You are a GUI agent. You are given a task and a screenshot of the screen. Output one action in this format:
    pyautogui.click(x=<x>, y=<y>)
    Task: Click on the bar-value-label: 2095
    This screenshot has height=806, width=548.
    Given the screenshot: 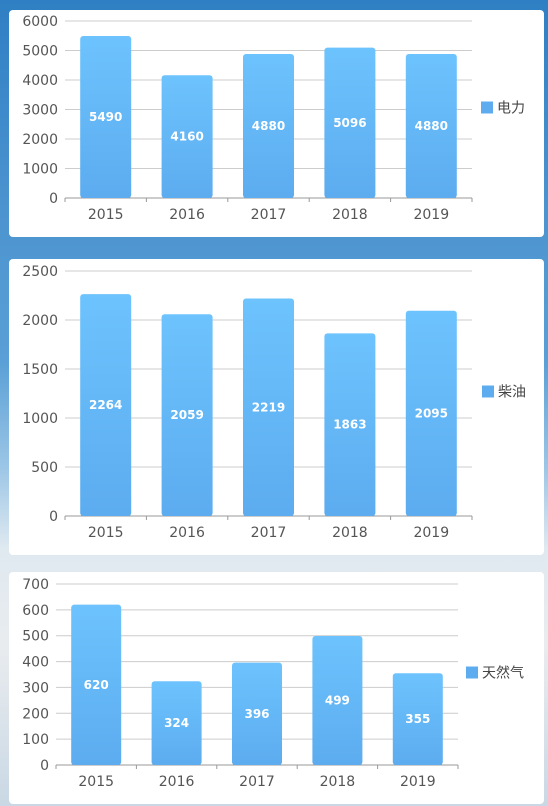 What is the action you would take?
    pyautogui.click(x=431, y=413)
    